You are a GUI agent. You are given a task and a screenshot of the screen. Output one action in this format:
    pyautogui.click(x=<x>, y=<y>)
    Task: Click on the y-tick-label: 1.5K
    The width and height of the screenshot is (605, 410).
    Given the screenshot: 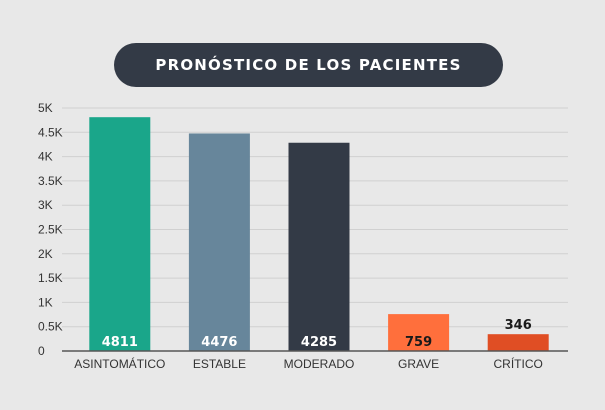 What is the action you would take?
    pyautogui.click(x=50, y=278)
    